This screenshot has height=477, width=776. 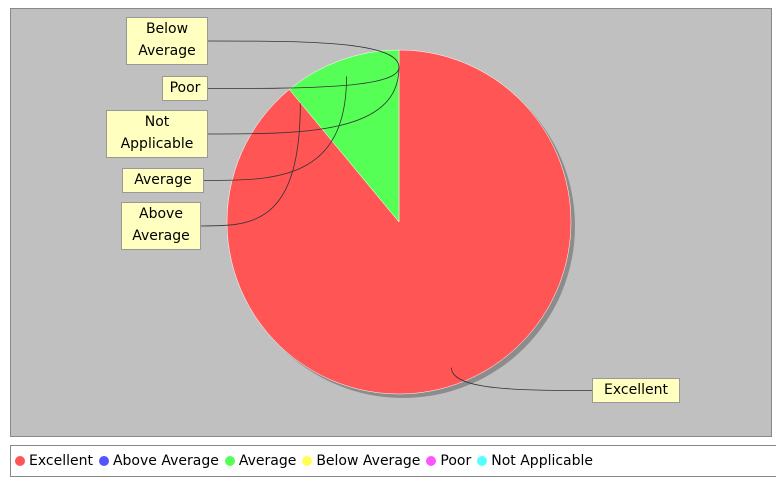 I want to click on legend-label: Average, so click(x=267, y=461).